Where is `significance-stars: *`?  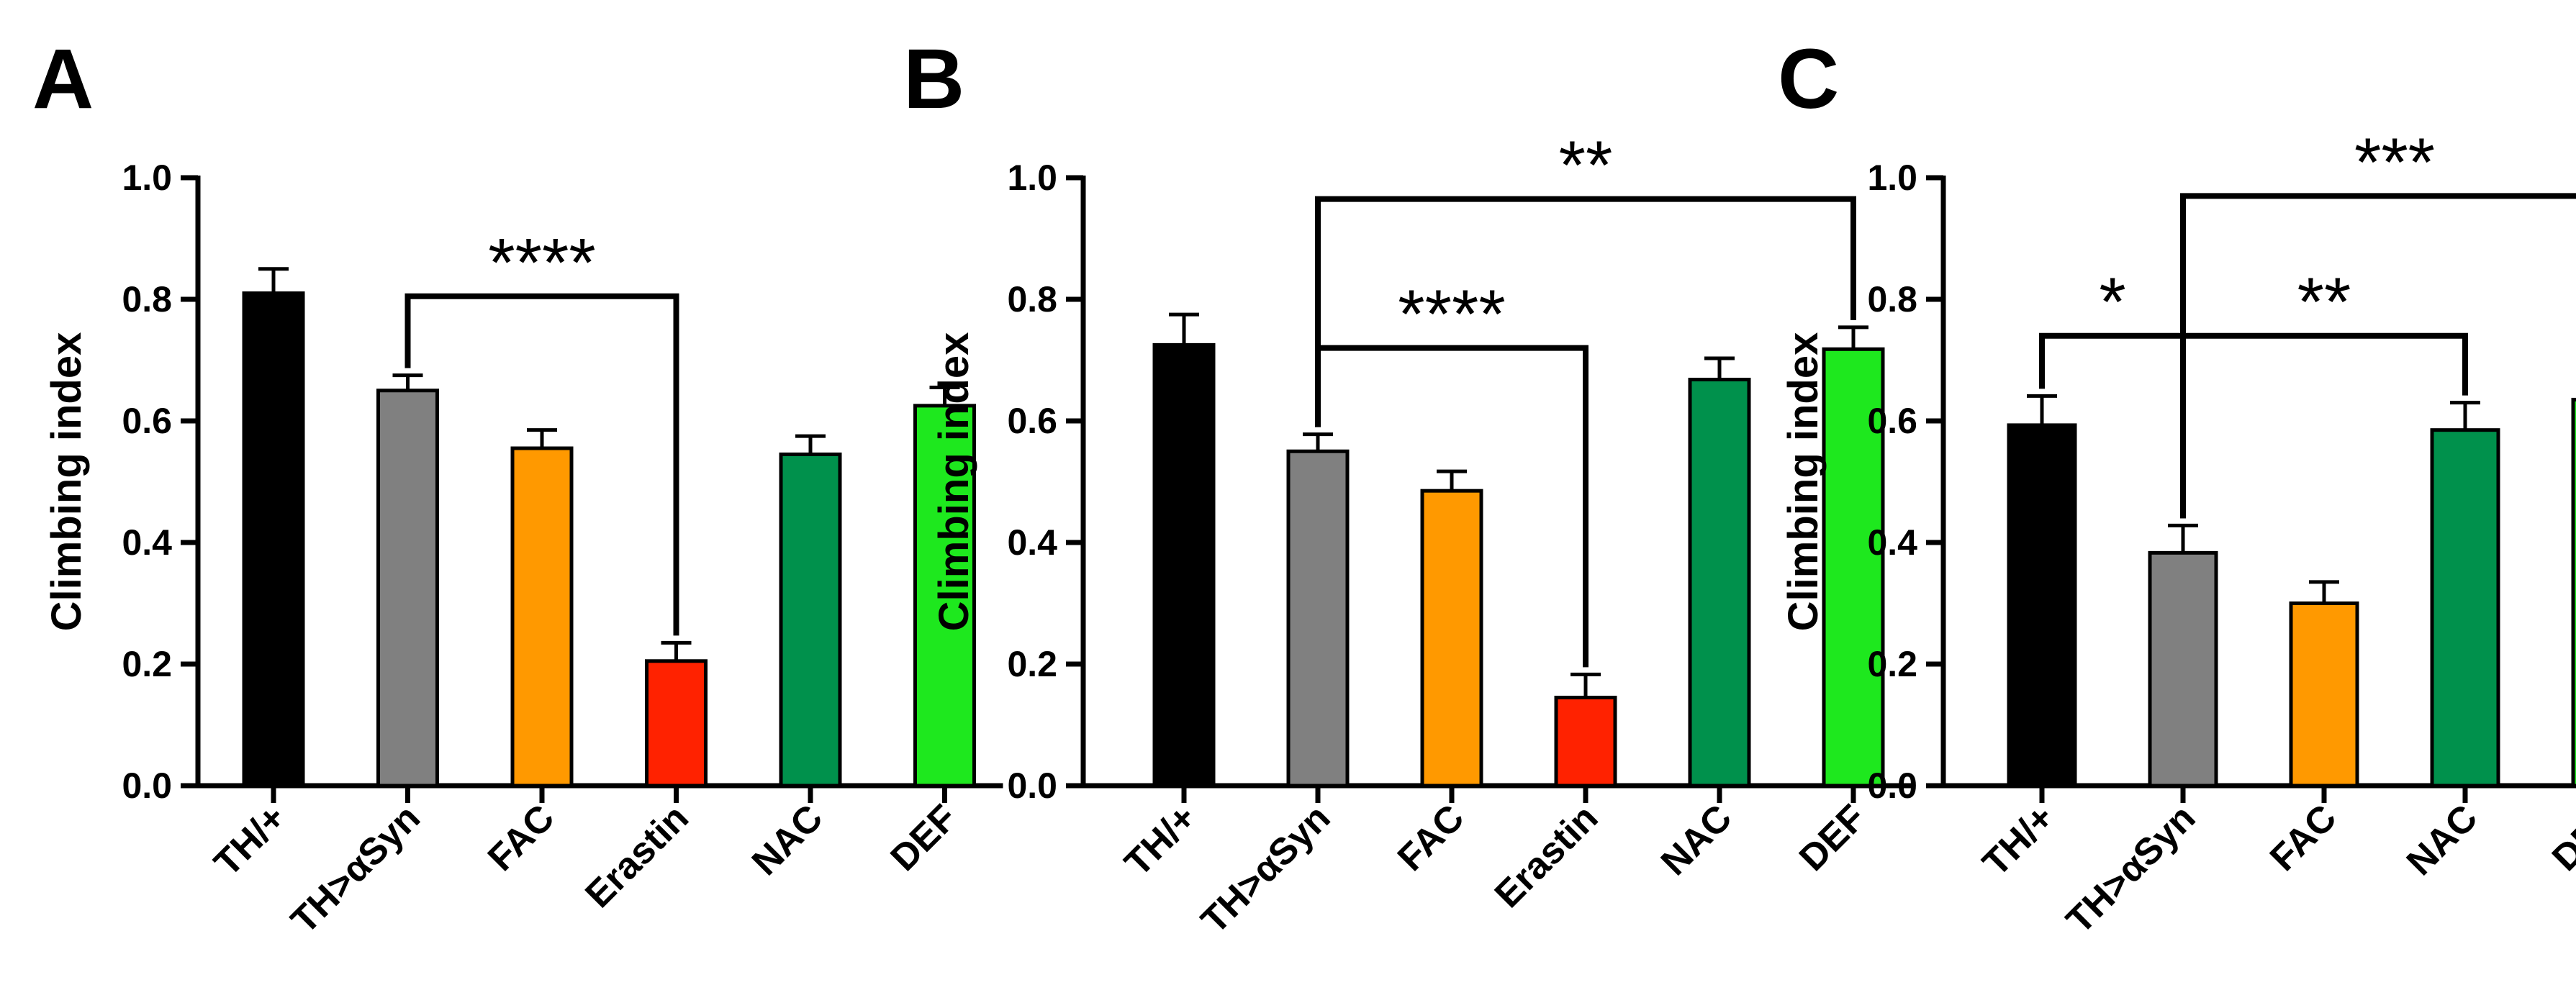 significance-stars: * is located at coordinates (2112, 302).